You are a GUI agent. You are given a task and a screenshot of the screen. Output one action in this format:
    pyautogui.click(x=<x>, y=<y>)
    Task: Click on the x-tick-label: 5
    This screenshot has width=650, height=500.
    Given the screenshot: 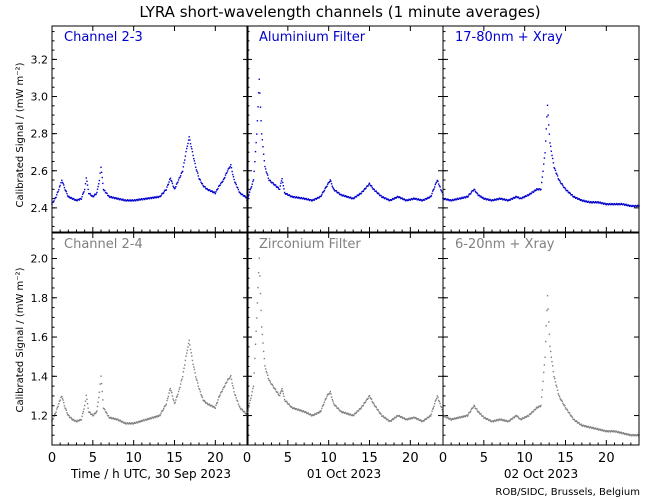 What is the action you would take?
    pyautogui.click(x=93, y=458)
    